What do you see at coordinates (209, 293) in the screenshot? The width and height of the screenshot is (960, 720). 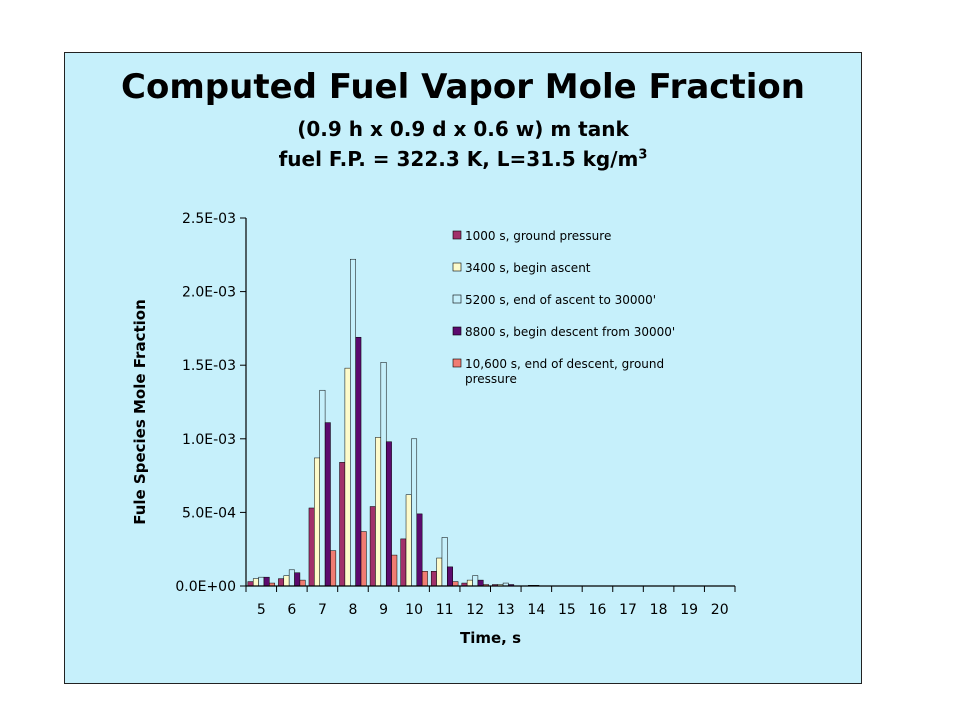 I see `y-tick-label: 2.0E-03` at bounding box center [209, 293].